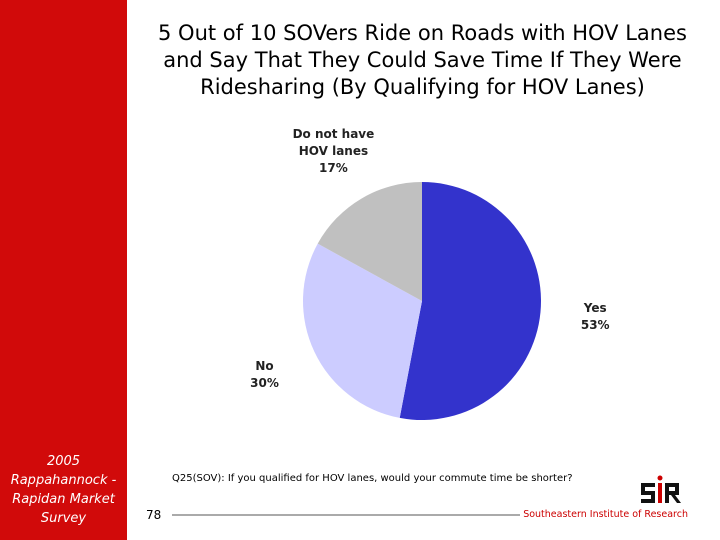 Image resolution: width=720 pixels, height=540 pixels. What do you see at coordinates (154, 515) in the screenshot?
I see `page-number: 78` at bounding box center [154, 515].